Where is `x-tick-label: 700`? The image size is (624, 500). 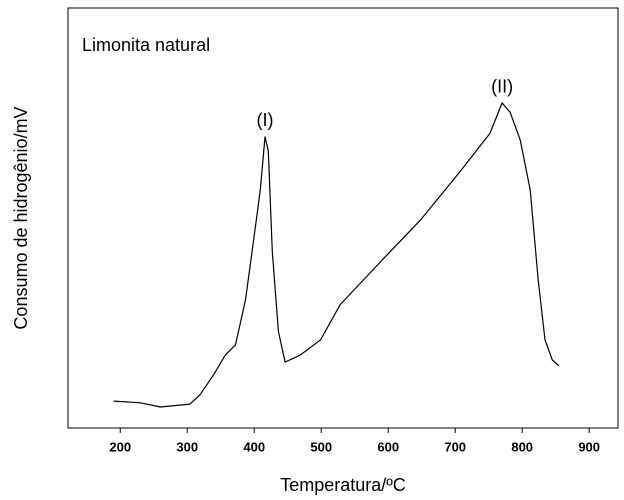 x-tick-label: 700 is located at coordinates (455, 446).